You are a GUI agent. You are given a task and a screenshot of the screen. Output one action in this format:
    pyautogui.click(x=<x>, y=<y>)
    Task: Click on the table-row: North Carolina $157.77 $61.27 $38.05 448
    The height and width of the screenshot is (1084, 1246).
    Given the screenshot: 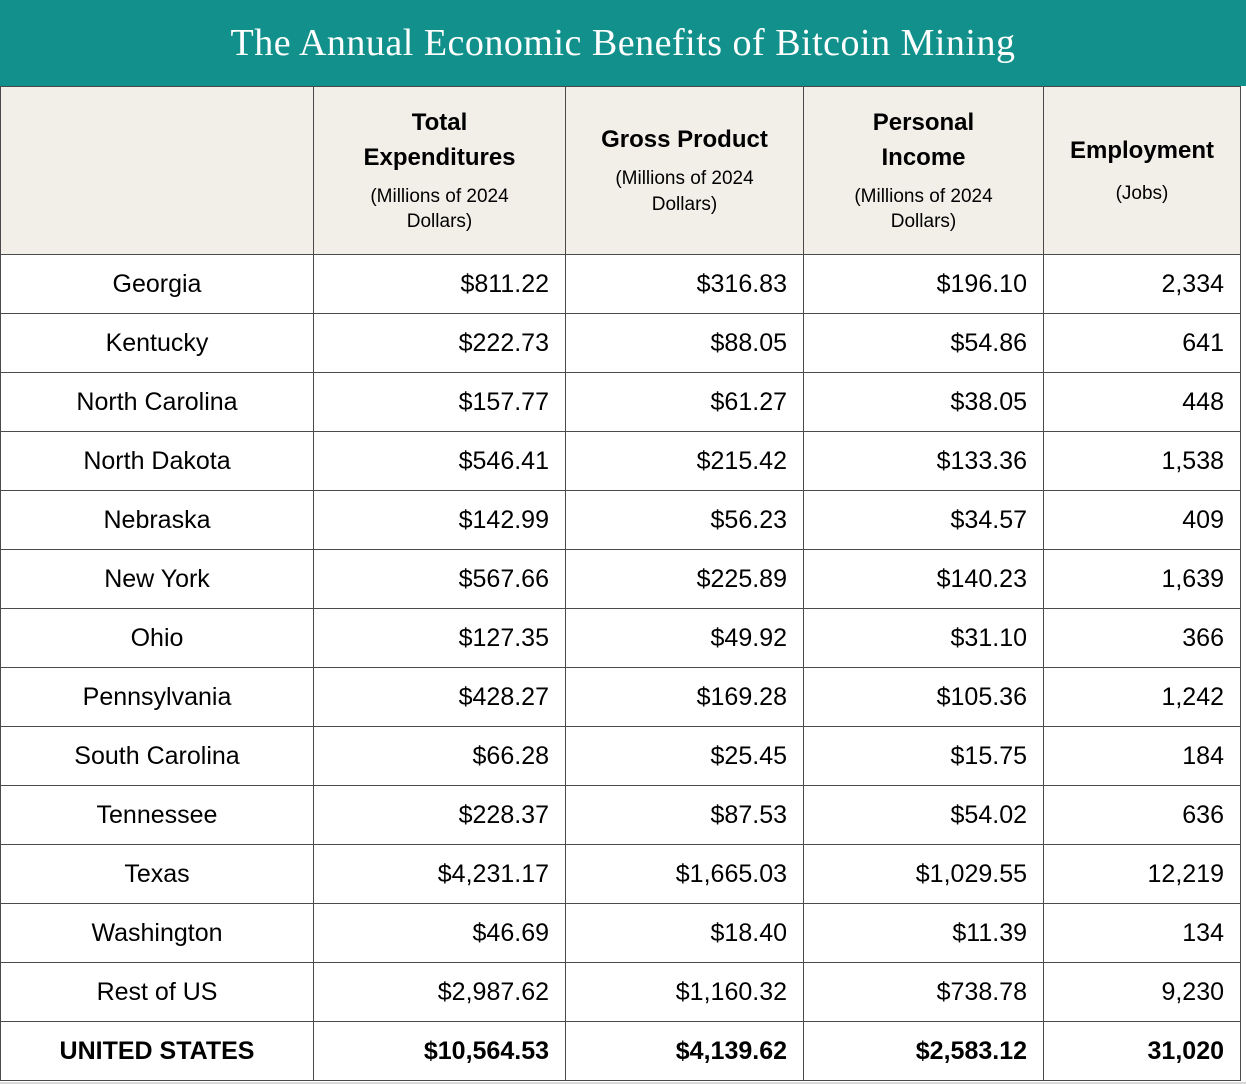 What is the action you would take?
    pyautogui.click(x=620, y=402)
    